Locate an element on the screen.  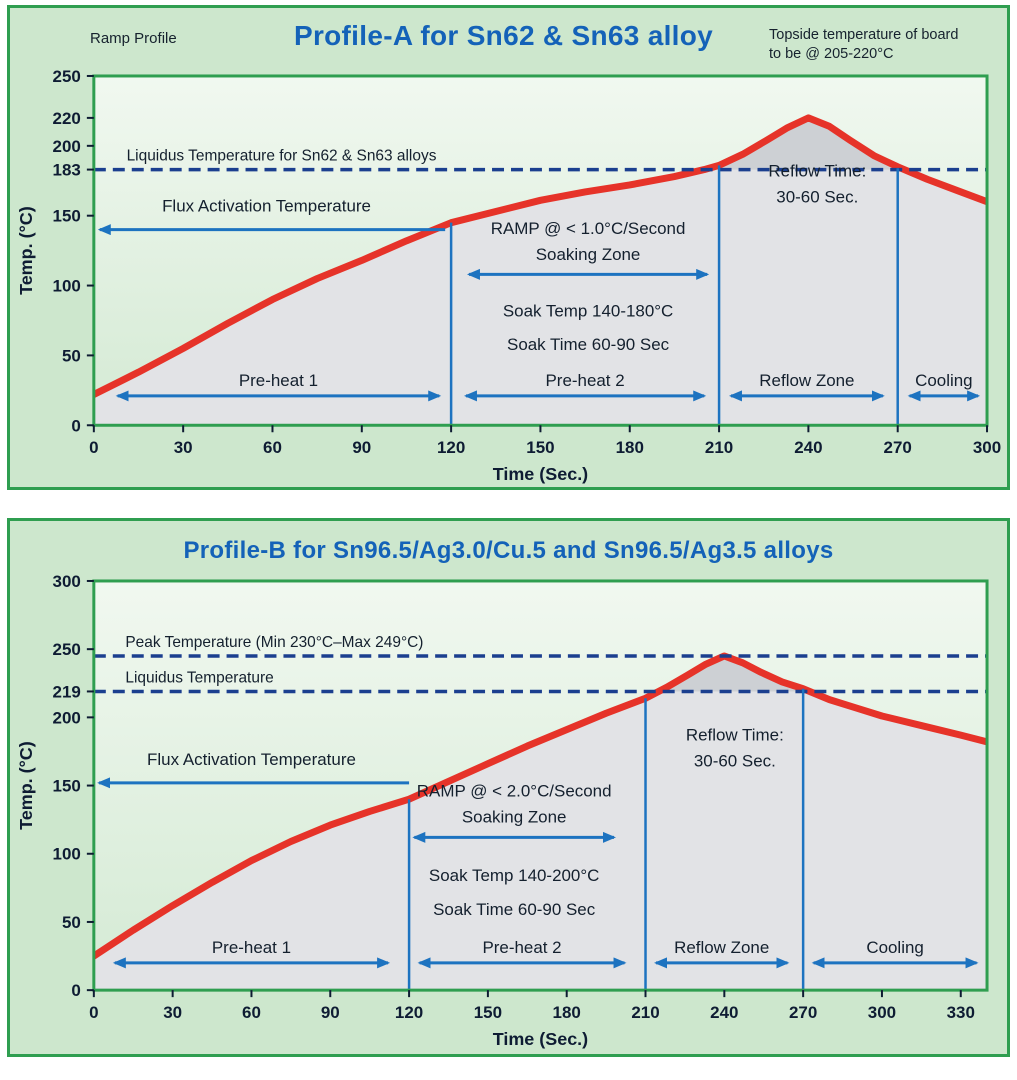
topside-note-line-1: Topside temperature of board is located at coordinates (864, 35).